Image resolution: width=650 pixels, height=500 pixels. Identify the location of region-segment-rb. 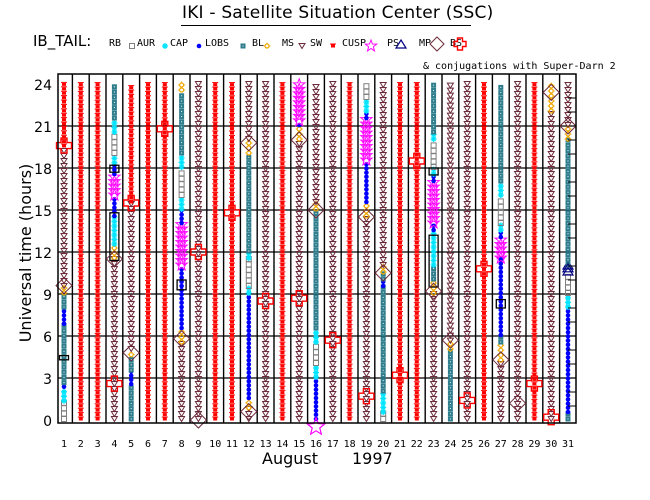
(433, 156).